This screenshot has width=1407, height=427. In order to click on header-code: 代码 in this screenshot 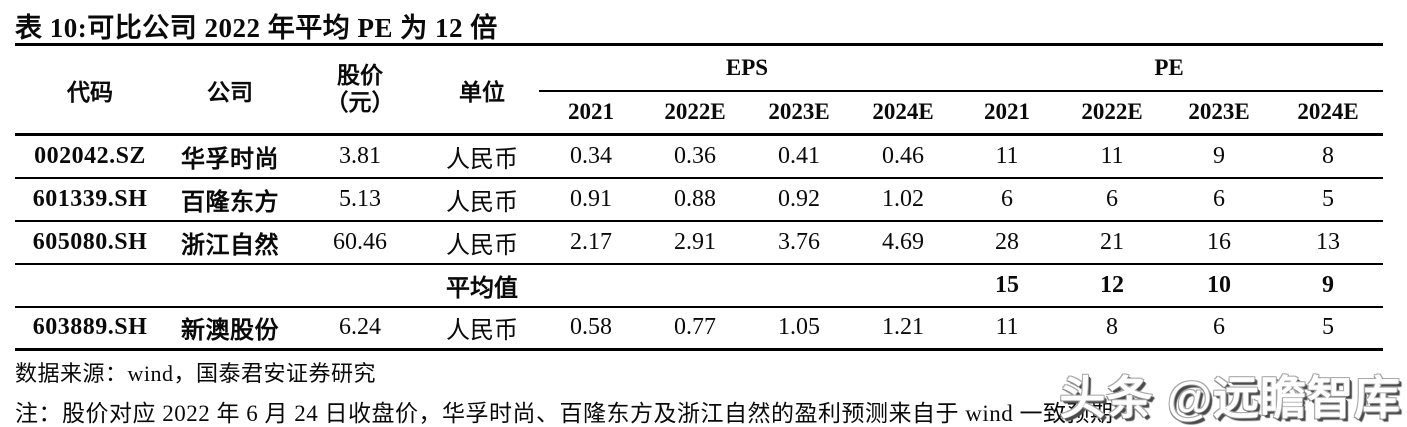, I will do `click(90, 90)`.